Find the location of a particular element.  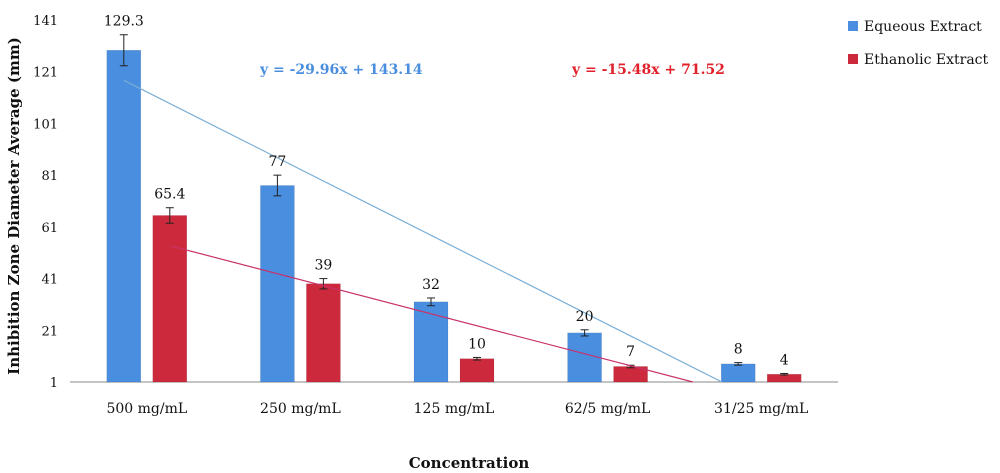

legend-swatch-ethanolic is located at coordinates (853, 59).